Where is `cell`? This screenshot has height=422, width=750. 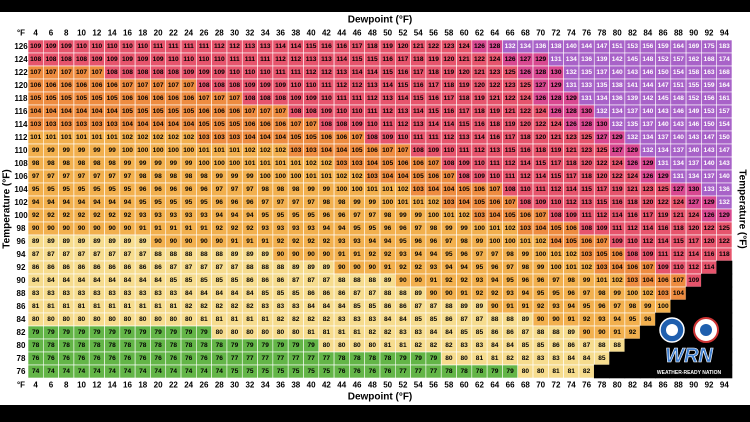 cell is located at coordinates (617, 371).